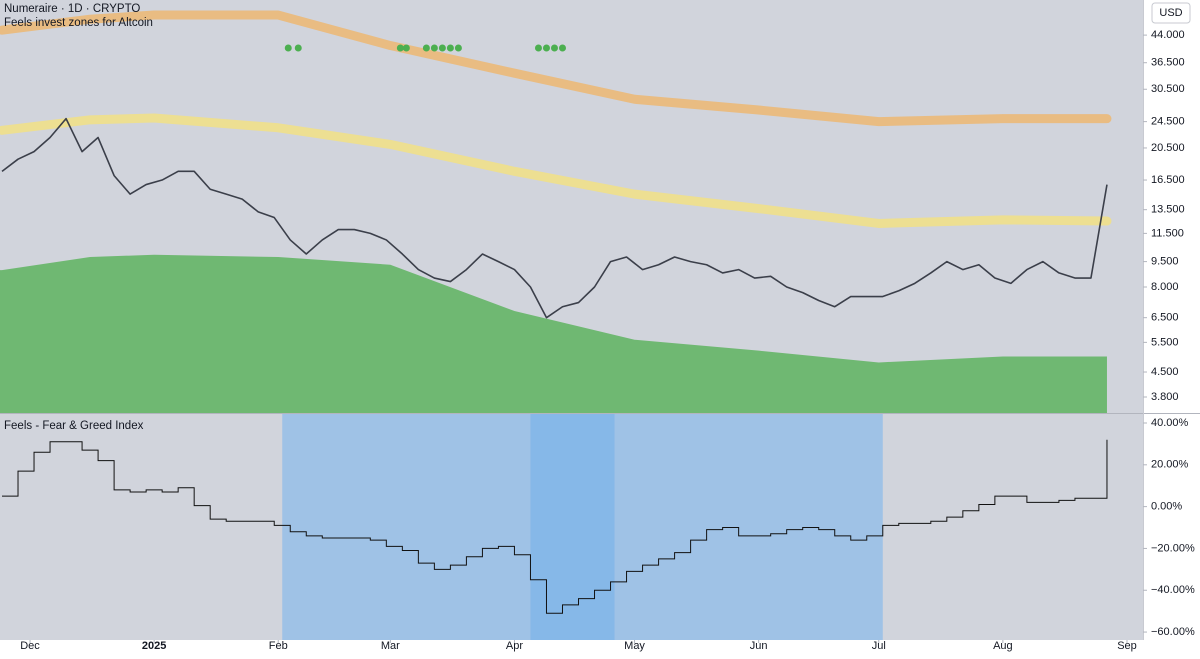 The height and width of the screenshot is (659, 1200). Describe the element at coordinates (1165, 262) in the screenshot. I see `y-tick-label: 9.500` at that location.